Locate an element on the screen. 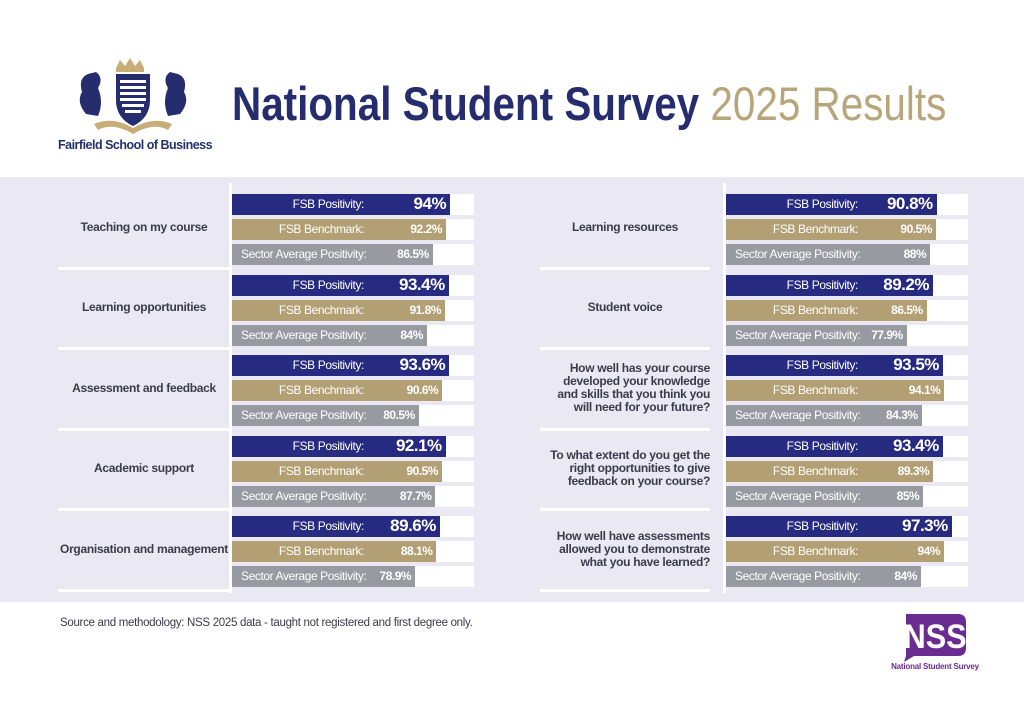  nss-logo: NSS National Student Survey is located at coordinates (935, 647).